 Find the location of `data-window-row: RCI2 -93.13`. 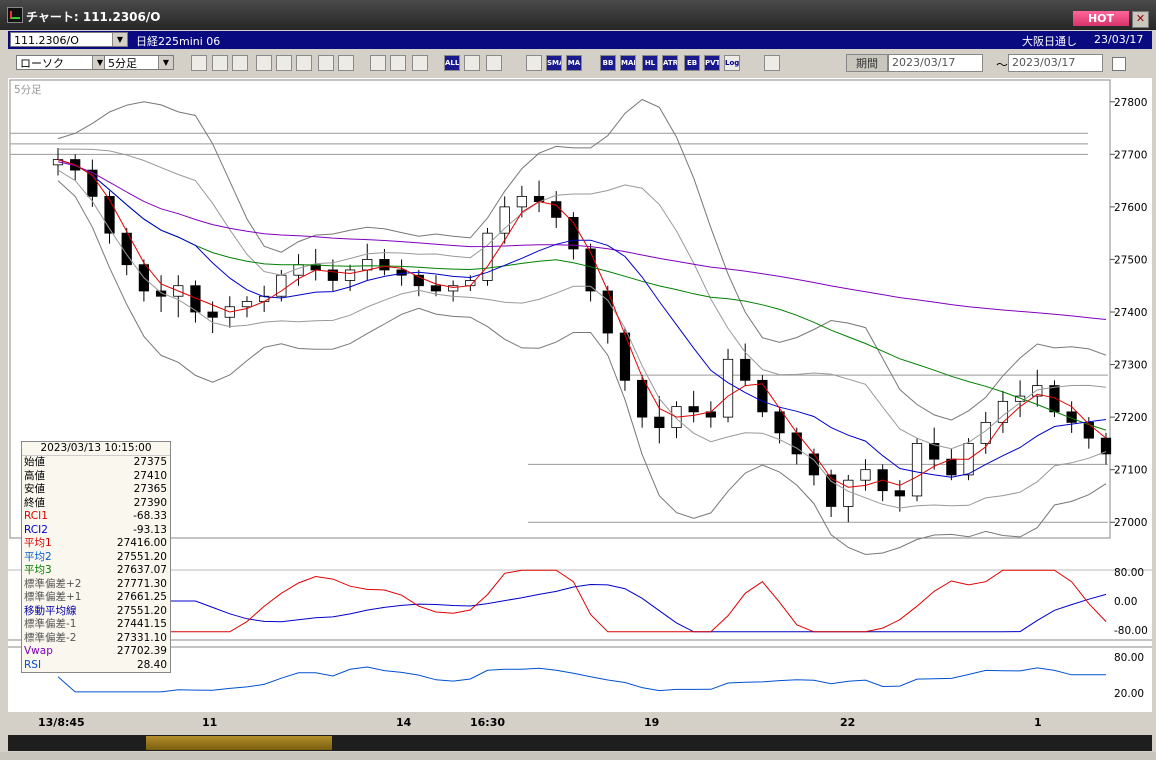

data-window-row: RCI2 -93.13 is located at coordinates (96, 531).